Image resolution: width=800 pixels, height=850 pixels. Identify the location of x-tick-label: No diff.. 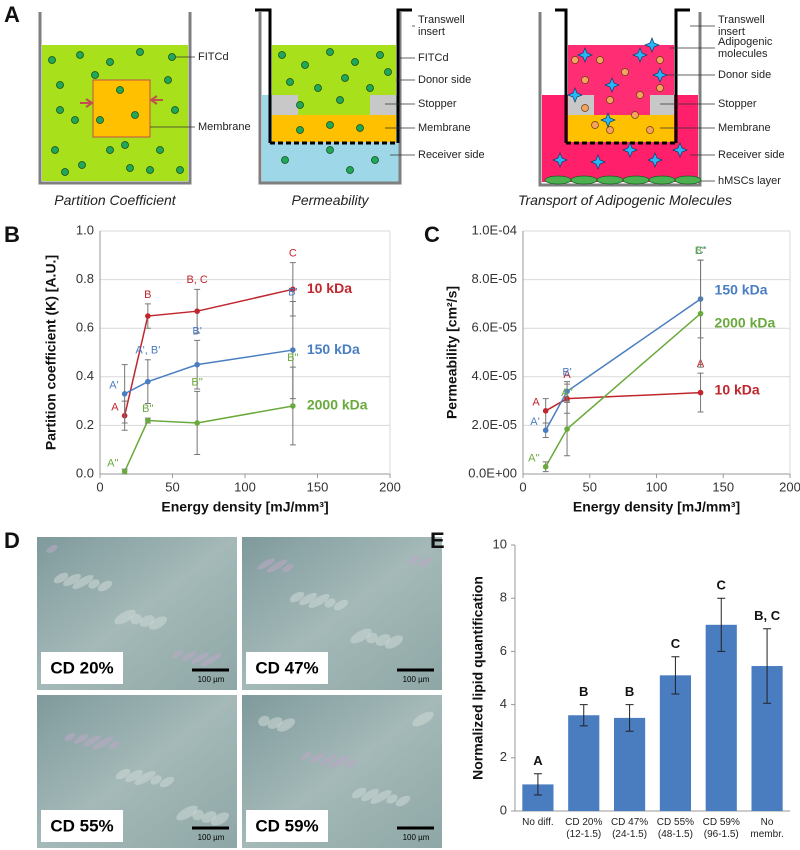
(538, 822).